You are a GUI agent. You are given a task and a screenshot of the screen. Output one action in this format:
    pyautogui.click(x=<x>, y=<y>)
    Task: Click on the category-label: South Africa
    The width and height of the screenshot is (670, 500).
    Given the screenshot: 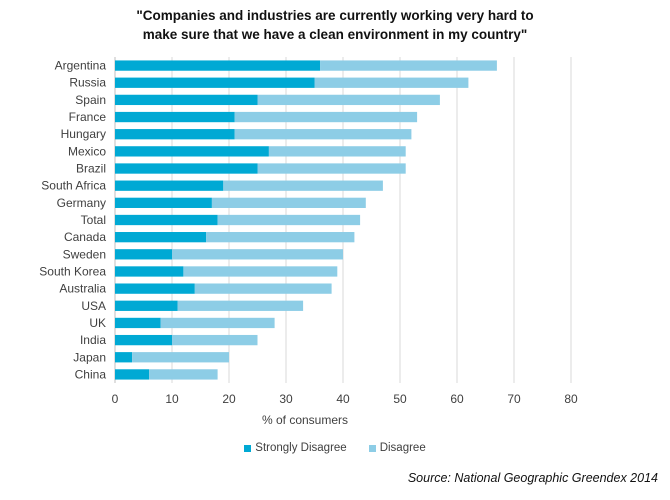 What is the action you would take?
    pyautogui.click(x=73, y=186)
    